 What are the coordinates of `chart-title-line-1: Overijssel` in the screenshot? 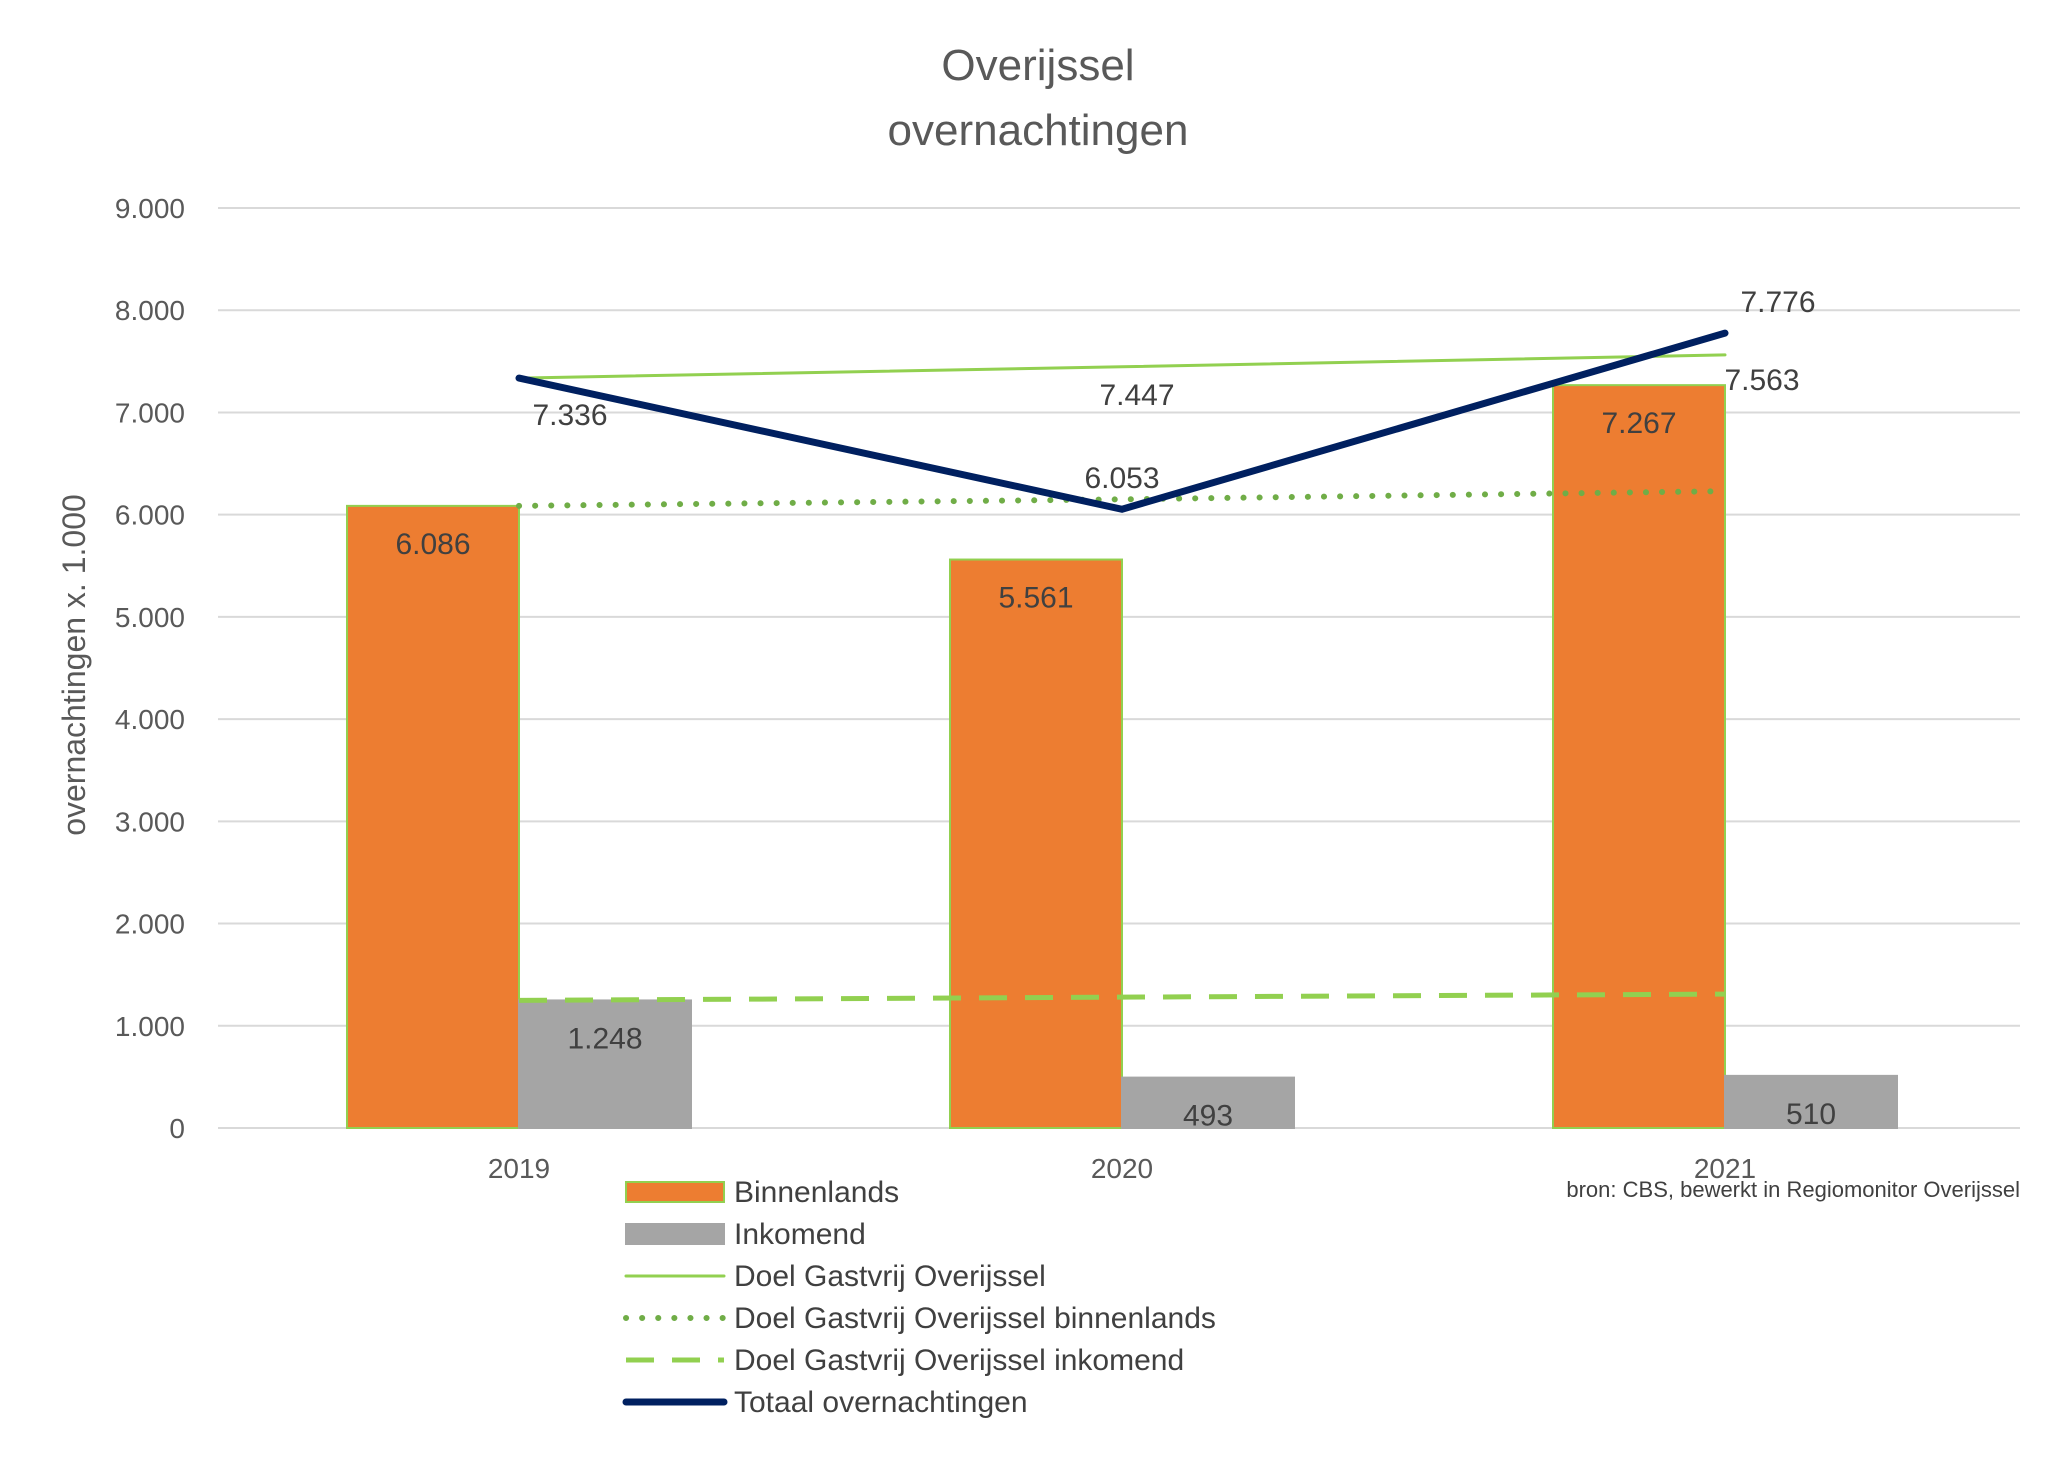 It's located at (1037, 65).